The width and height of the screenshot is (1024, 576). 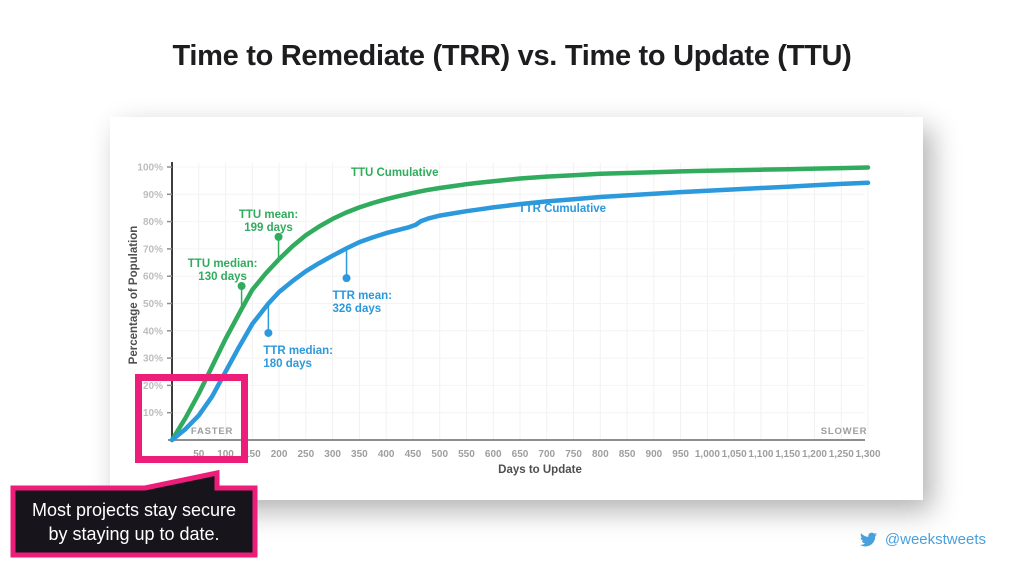 What do you see at coordinates (520, 454) in the screenshot?
I see `x-tick-label: 650` at bounding box center [520, 454].